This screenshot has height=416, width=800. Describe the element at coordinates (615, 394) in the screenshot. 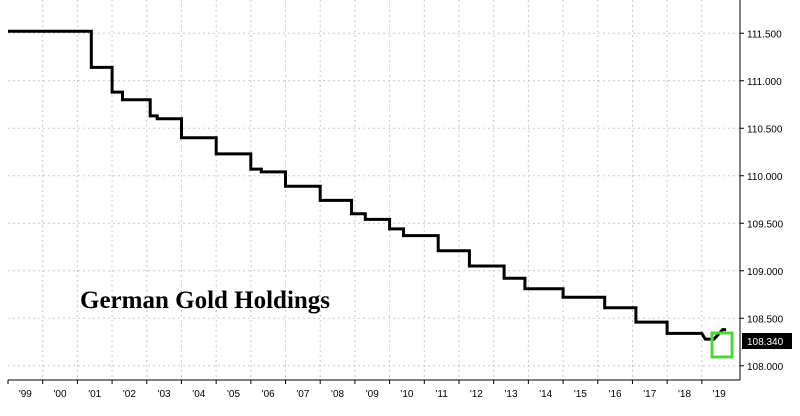

I see `x-tick-label: '16` at that location.